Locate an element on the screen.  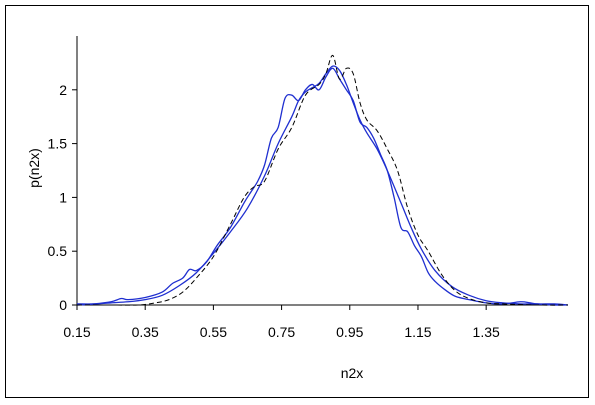
y-tick-label: 1.5 is located at coordinates (58, 144).